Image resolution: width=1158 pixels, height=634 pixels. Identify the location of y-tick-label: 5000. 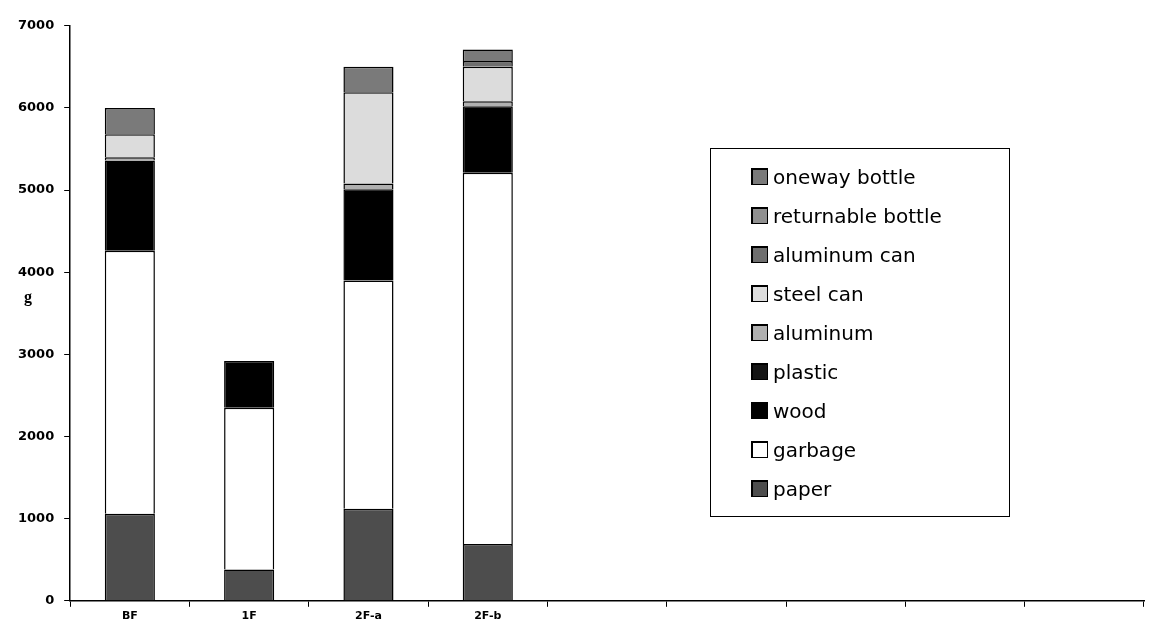
(36, 189).